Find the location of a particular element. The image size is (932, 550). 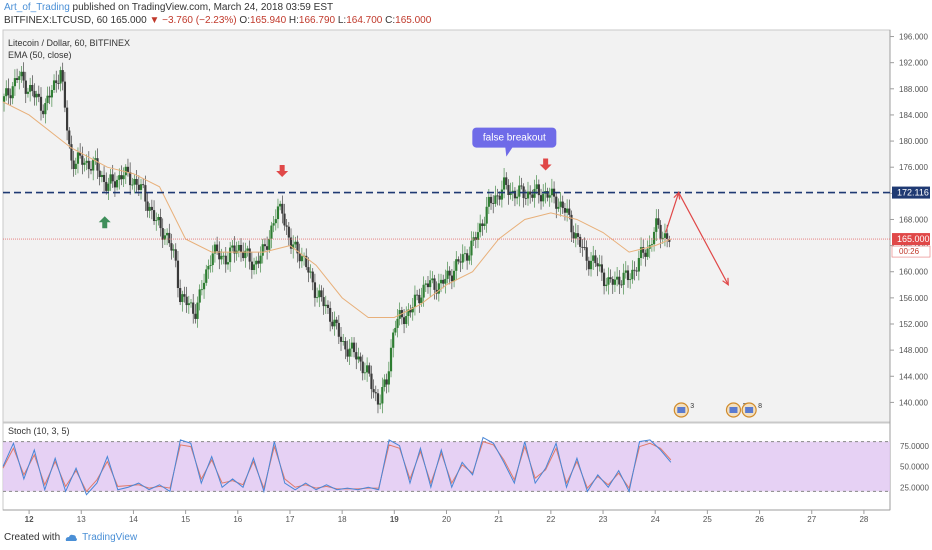

x-tick-label: 21 is located at coordinates (498, 519).